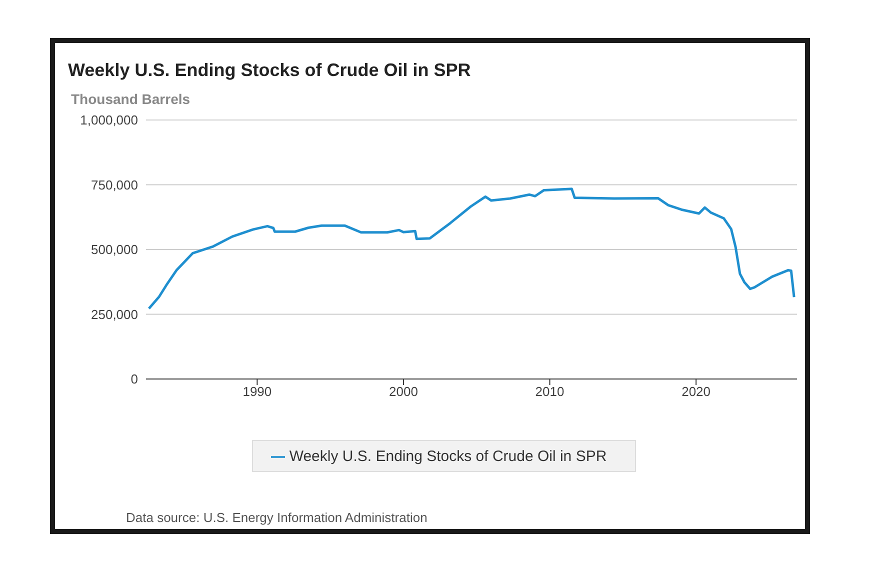 The width and height of the screenshot is (873, 583). I want to click on chart-title: Weekly U.S. Ending Stocks of Crude Oil in SPR, so click(269, 70).